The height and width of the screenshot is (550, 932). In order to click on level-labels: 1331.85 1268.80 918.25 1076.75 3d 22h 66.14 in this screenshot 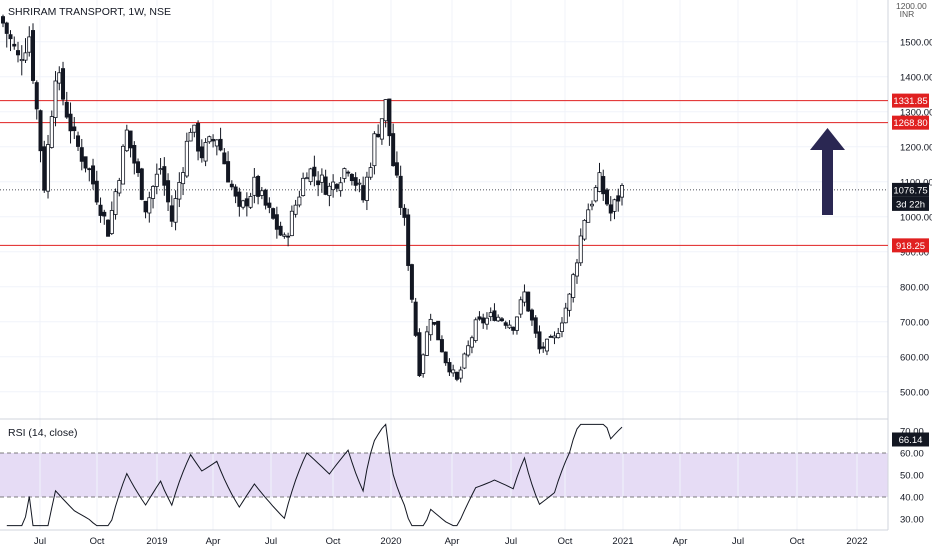, I will do `click(910, 270)`.